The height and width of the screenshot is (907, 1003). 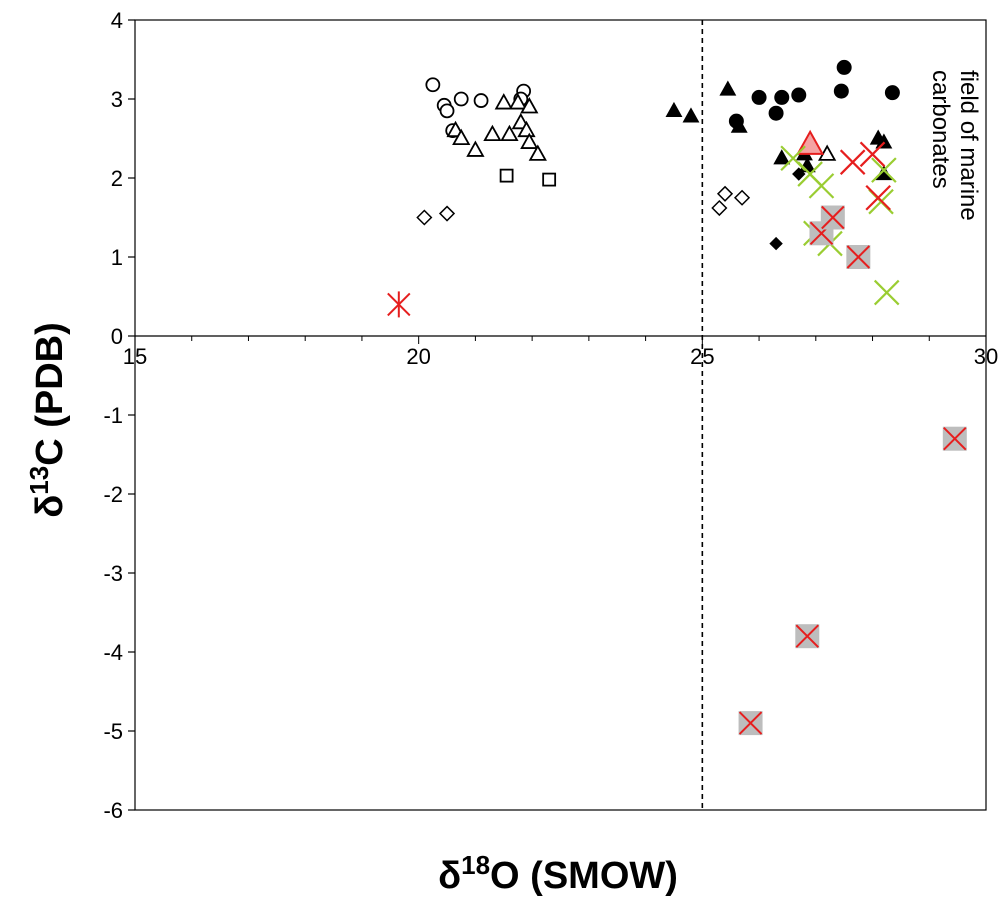 I want to click on x-axis-title-base: δ, so click(x=449, y=876).